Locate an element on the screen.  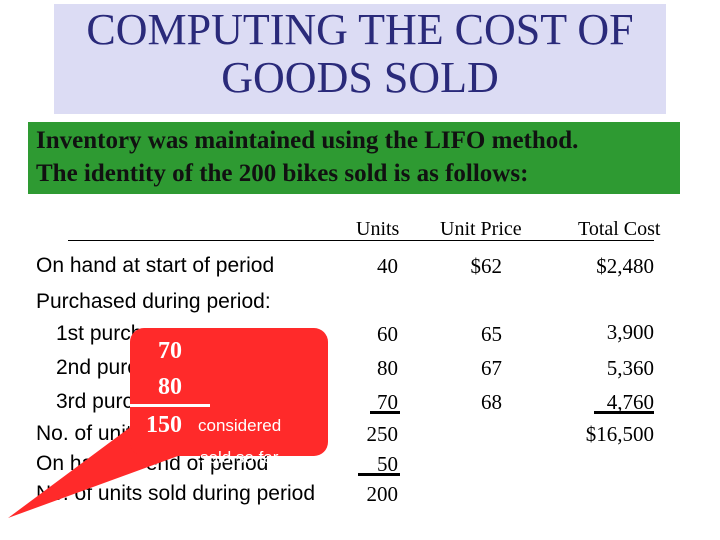
units-2nd: 80 is located at coordinates (387, 368).